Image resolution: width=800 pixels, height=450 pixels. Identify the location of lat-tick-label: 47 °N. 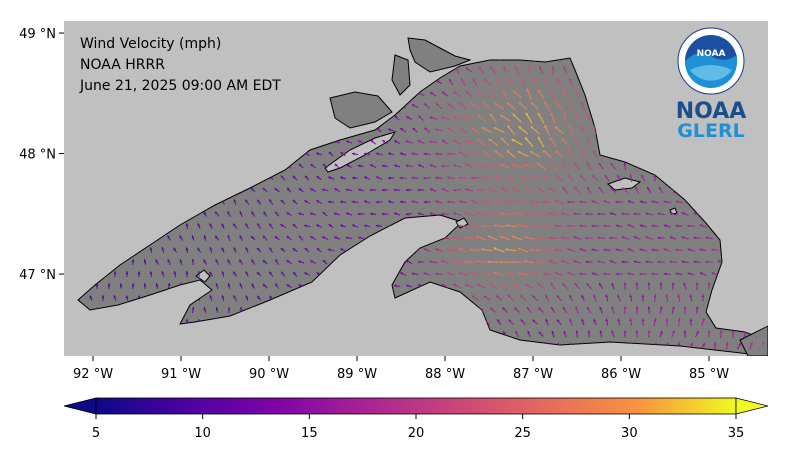
(37, 275).